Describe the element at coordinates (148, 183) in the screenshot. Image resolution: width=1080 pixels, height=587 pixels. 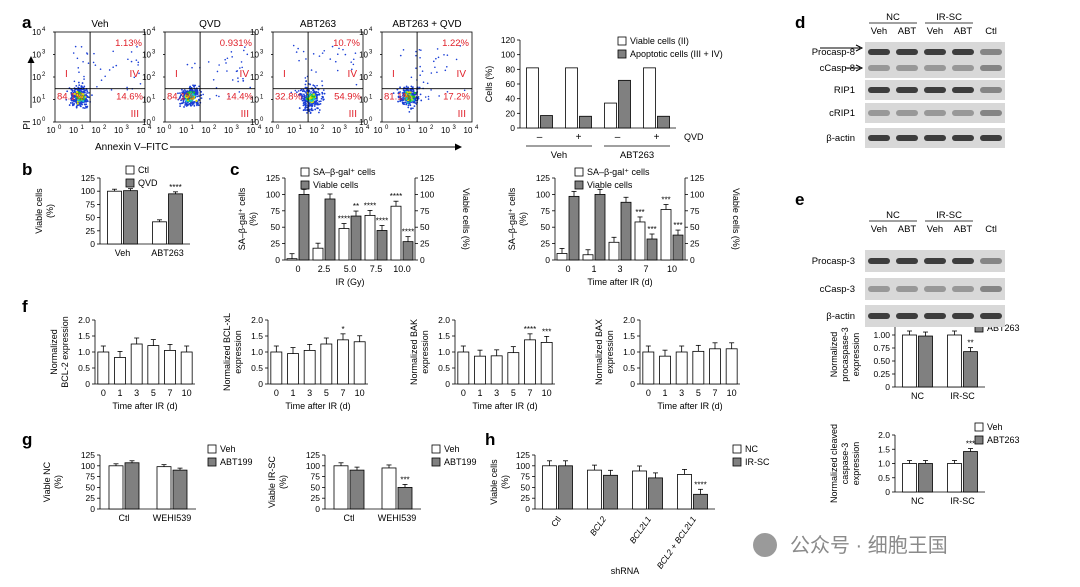
I see `b-legend-label: QVD` at that location.